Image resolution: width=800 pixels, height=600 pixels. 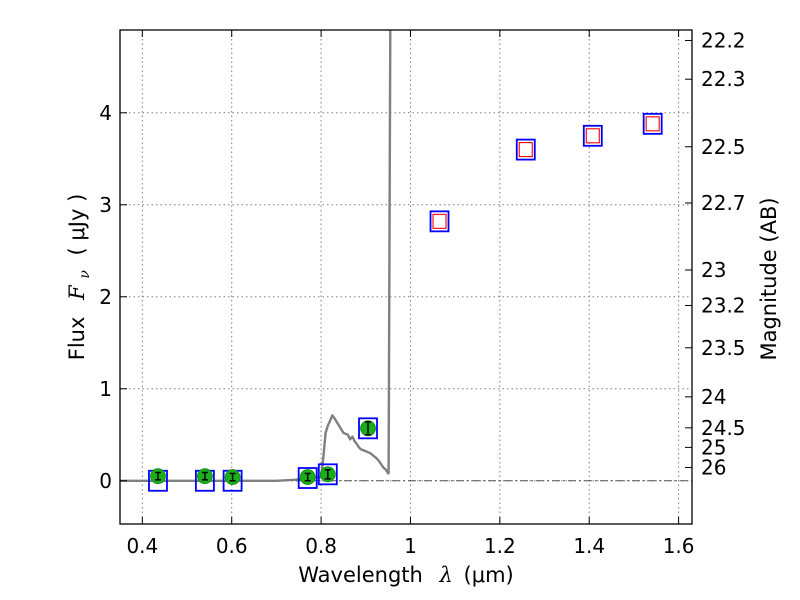 I want to click on x-axis-label: Wavelength λ (μm), so click(x=405, y=575).